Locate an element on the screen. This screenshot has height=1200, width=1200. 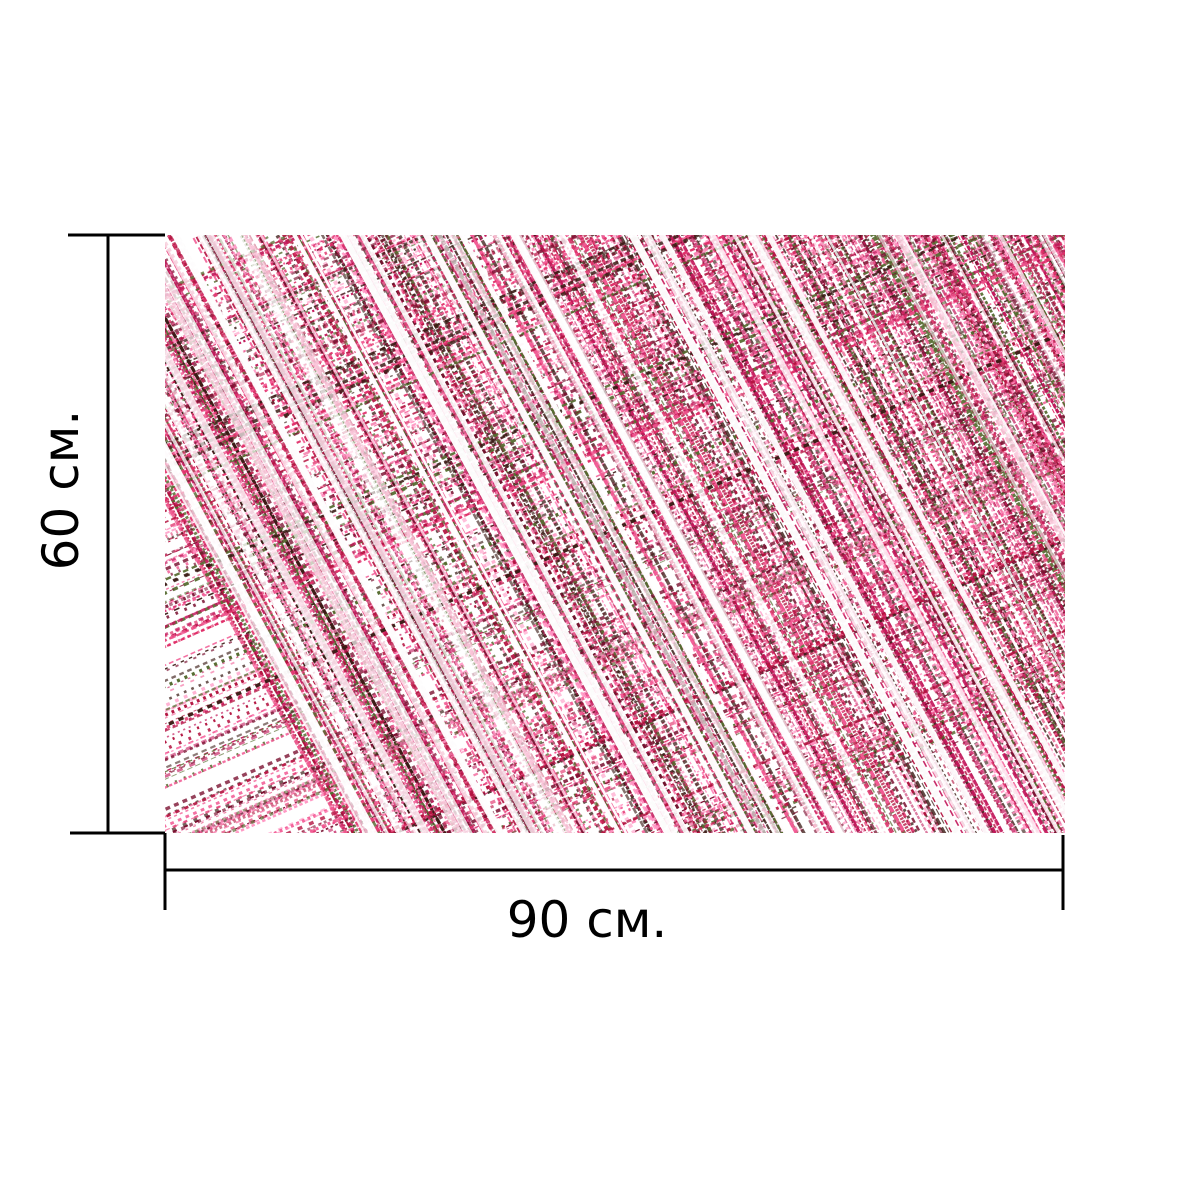
width-label: 90 см. is located at coordinates (587, 920).